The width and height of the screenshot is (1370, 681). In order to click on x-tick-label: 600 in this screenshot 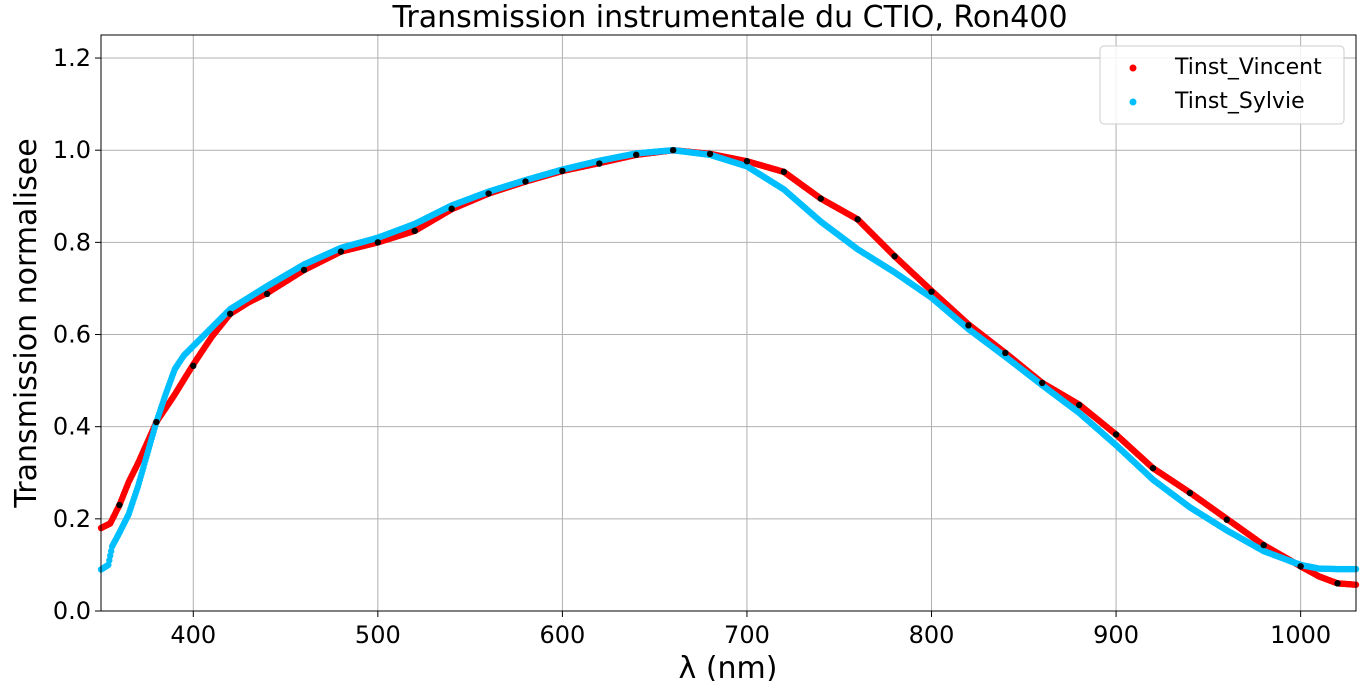, I will do `click(562, 635)`.